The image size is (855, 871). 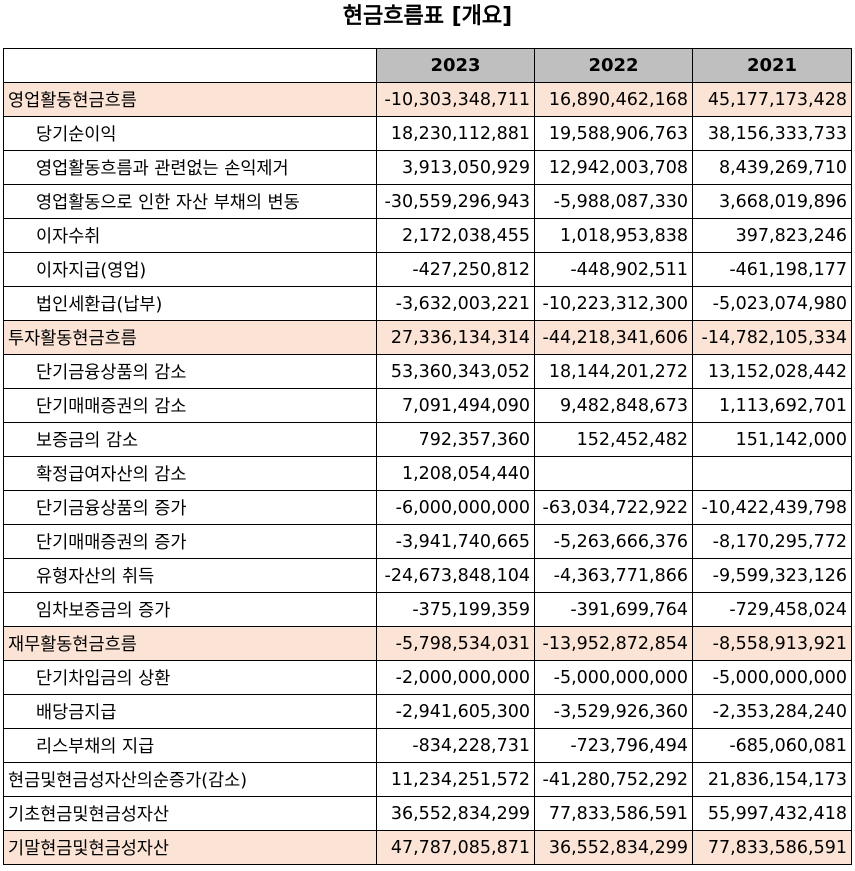 What do you see at coordinates (455, 371) in the screenshot?
I see `value-cell: 53,360,343,052` at bounding box center [455, 371].